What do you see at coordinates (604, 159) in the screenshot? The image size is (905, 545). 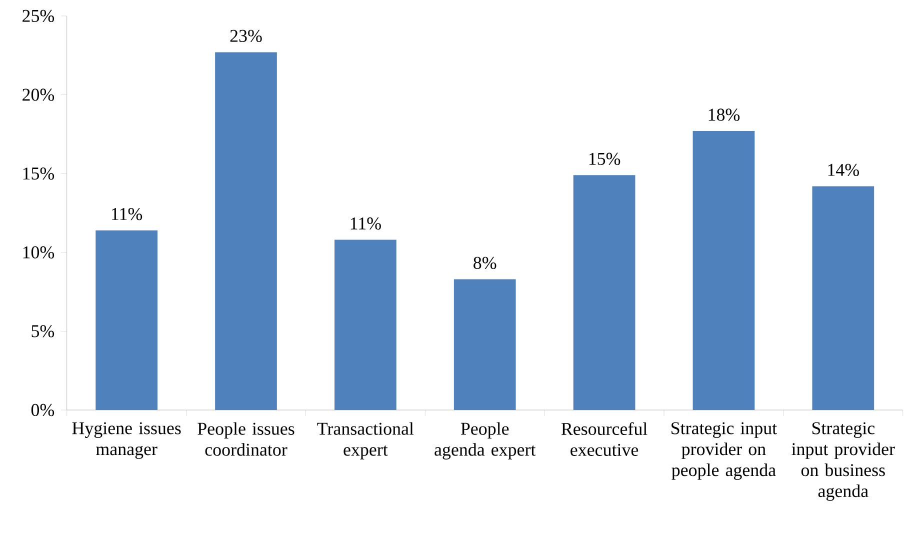 I see `data-label: 15%` at bounding box center [604, 159].